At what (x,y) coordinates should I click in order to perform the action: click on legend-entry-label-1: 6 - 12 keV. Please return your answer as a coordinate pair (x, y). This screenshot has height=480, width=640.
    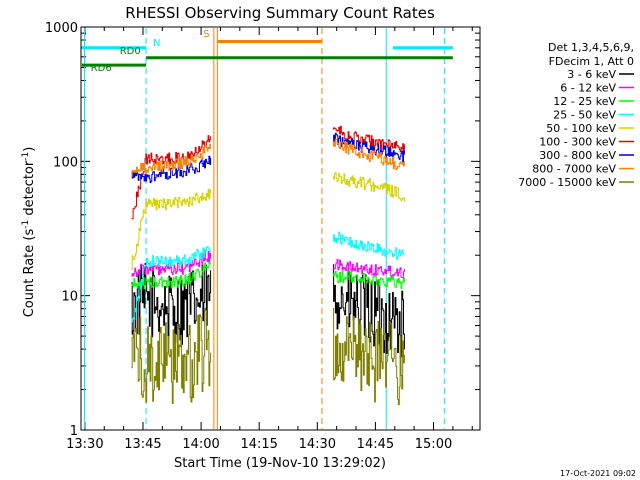
    Looking at the image, I should click on (588, 88).